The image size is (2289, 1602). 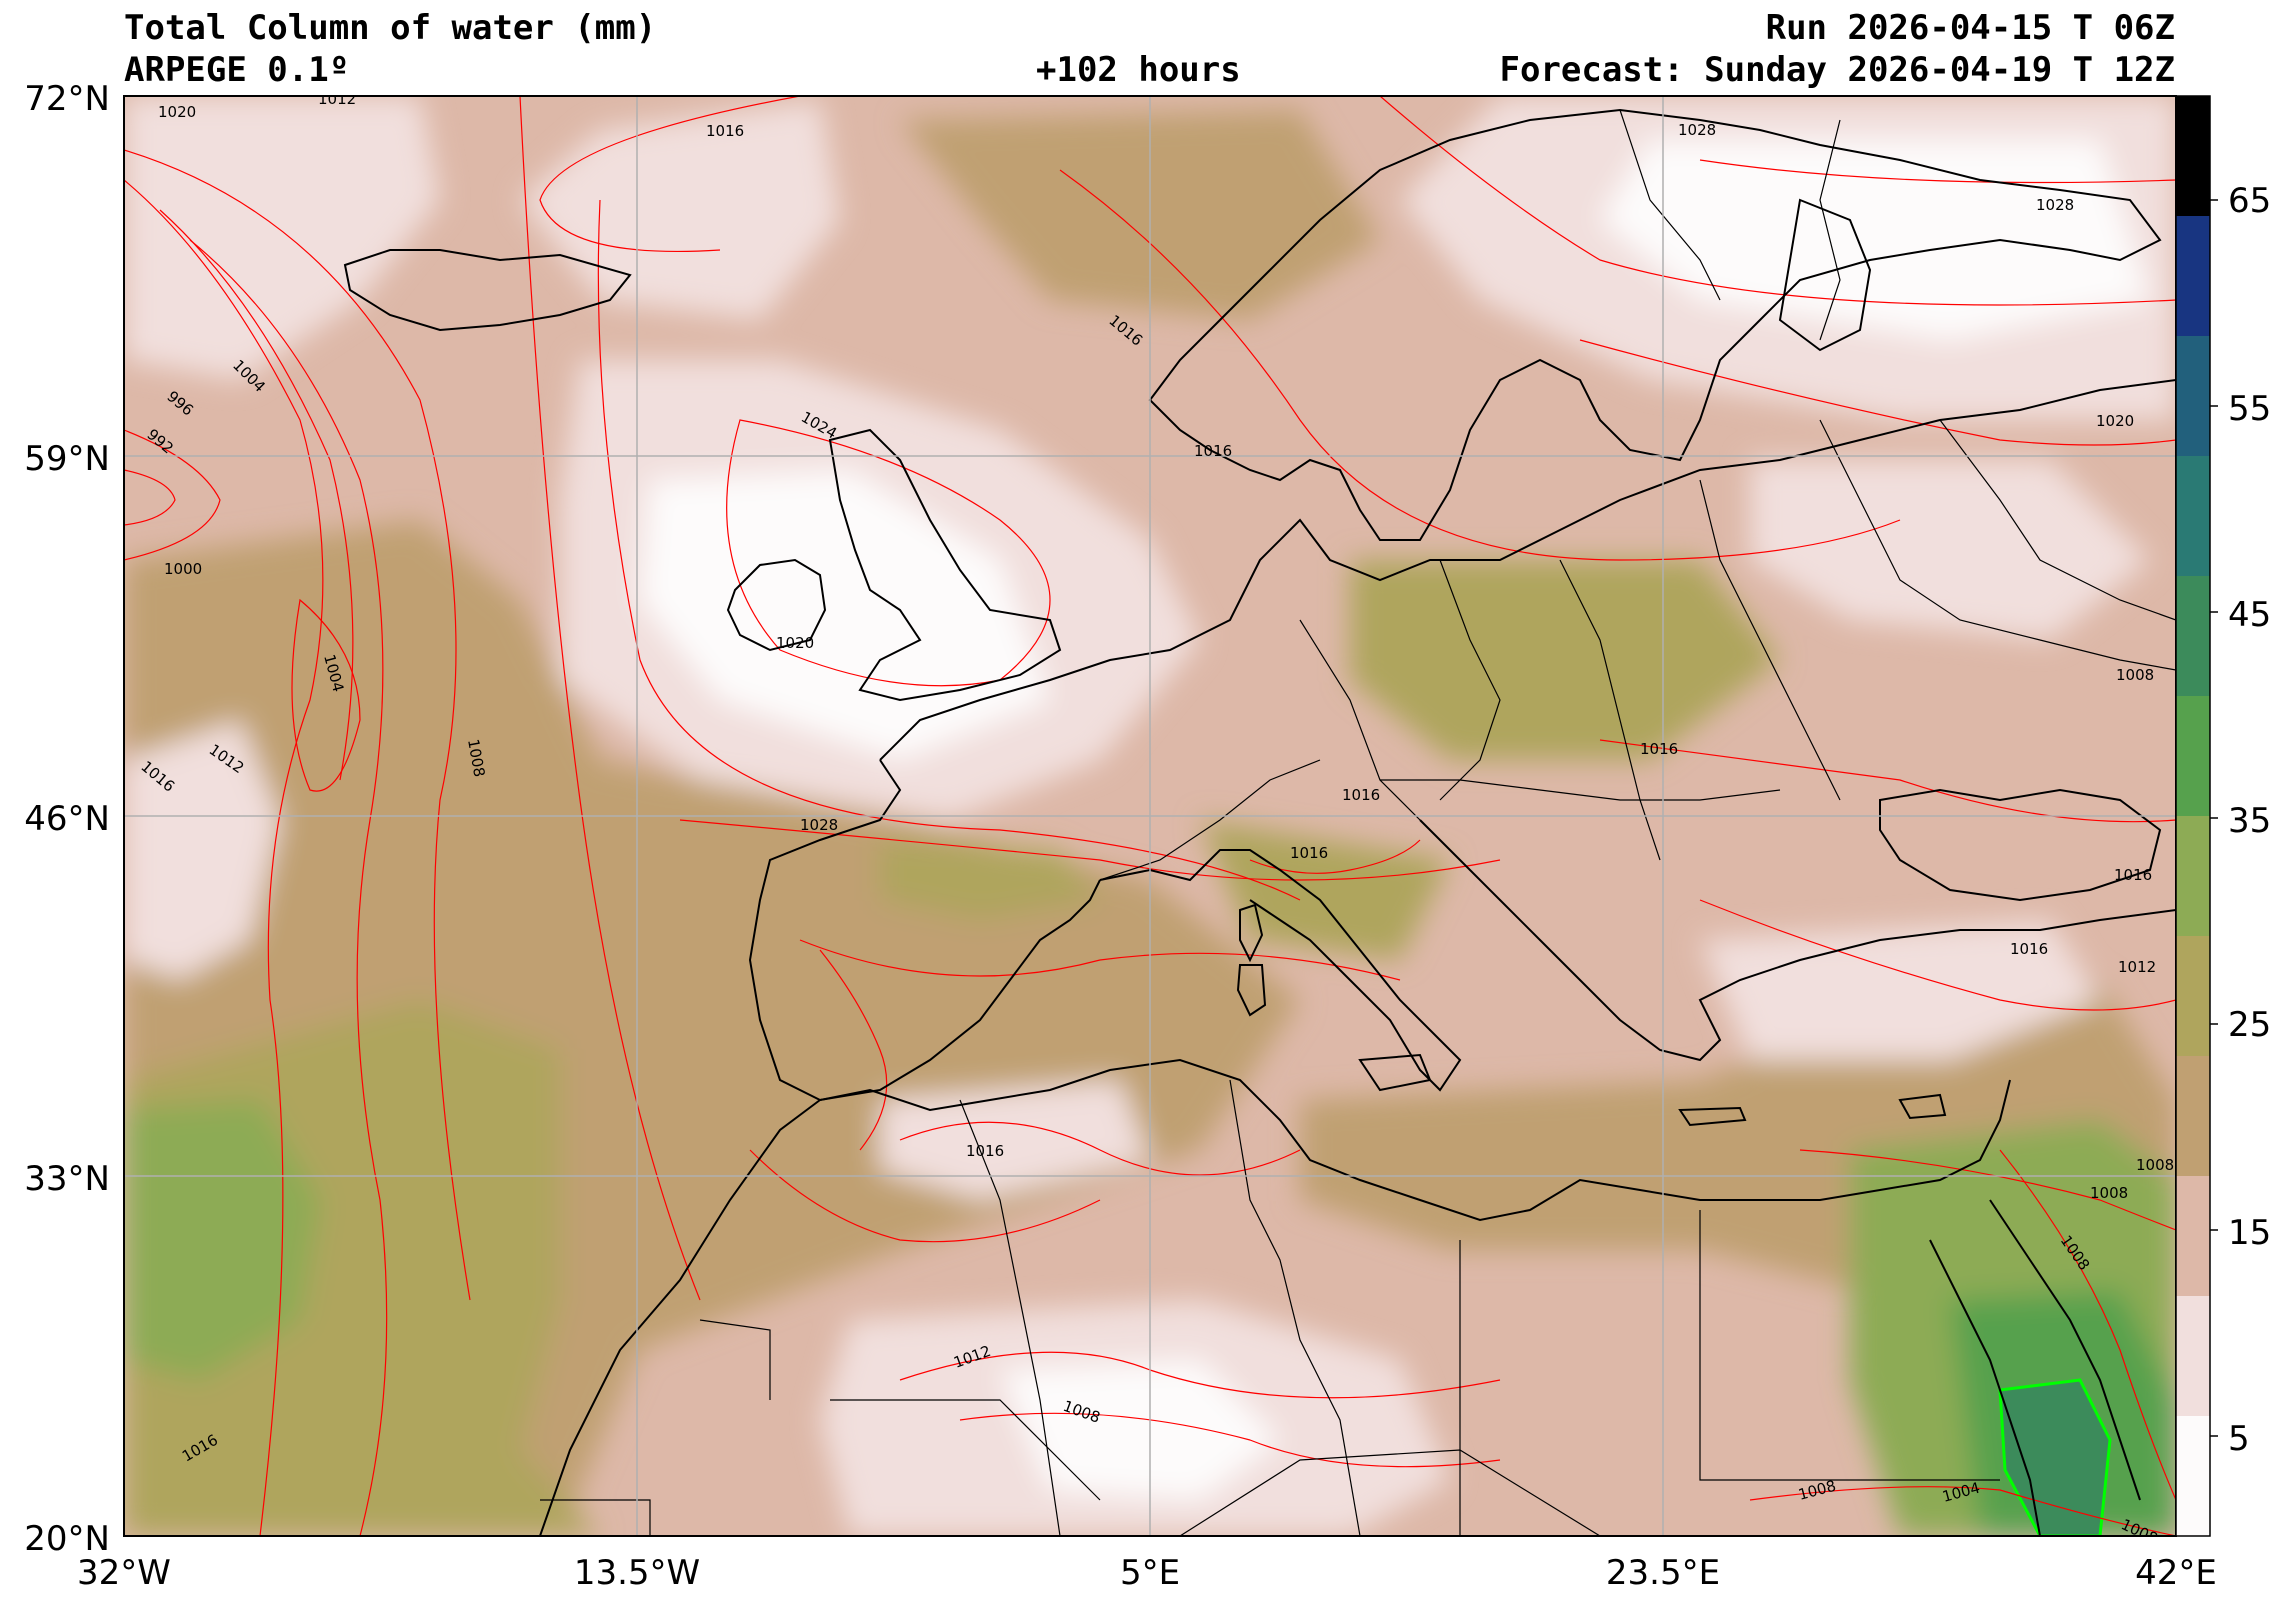 I want to click on great-britain-outline, so click(x=945, y=565).